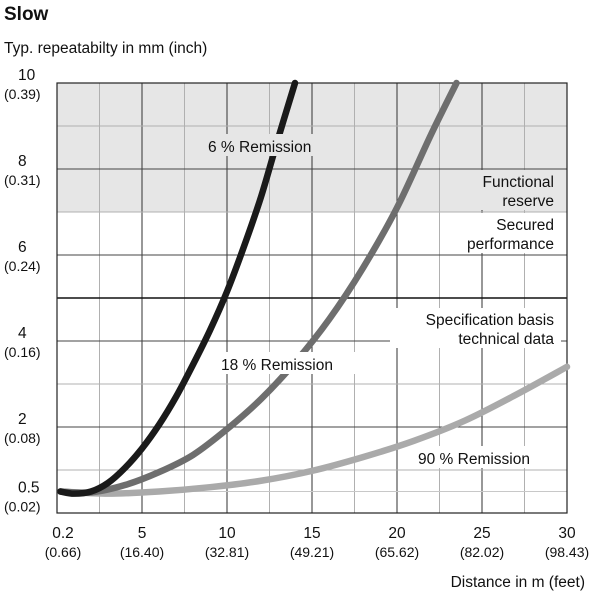  What do you see at coordinates (22, 333) in the screenshot?
I see `y-tick-label: 4` at bounding box center [22, 333].